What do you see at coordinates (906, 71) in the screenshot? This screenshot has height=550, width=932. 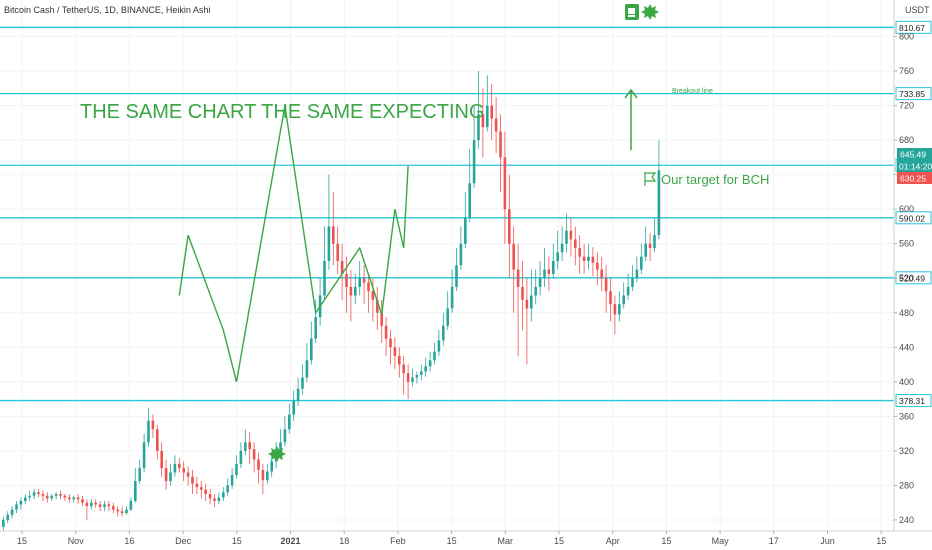 I see `y-tick-label: 760` at bounding box center [906, 71].